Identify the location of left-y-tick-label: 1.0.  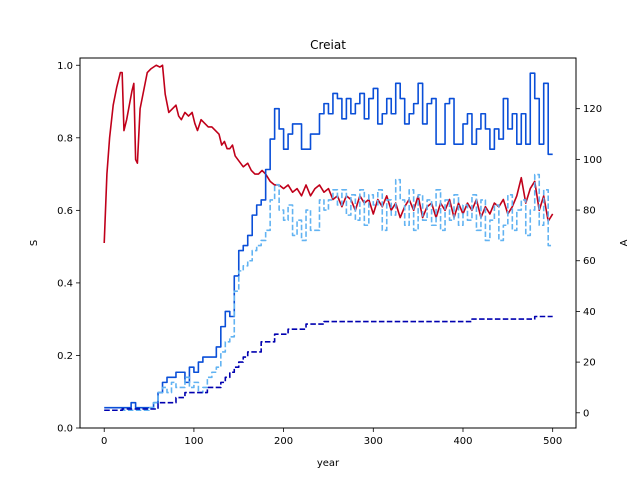
(65, 66).